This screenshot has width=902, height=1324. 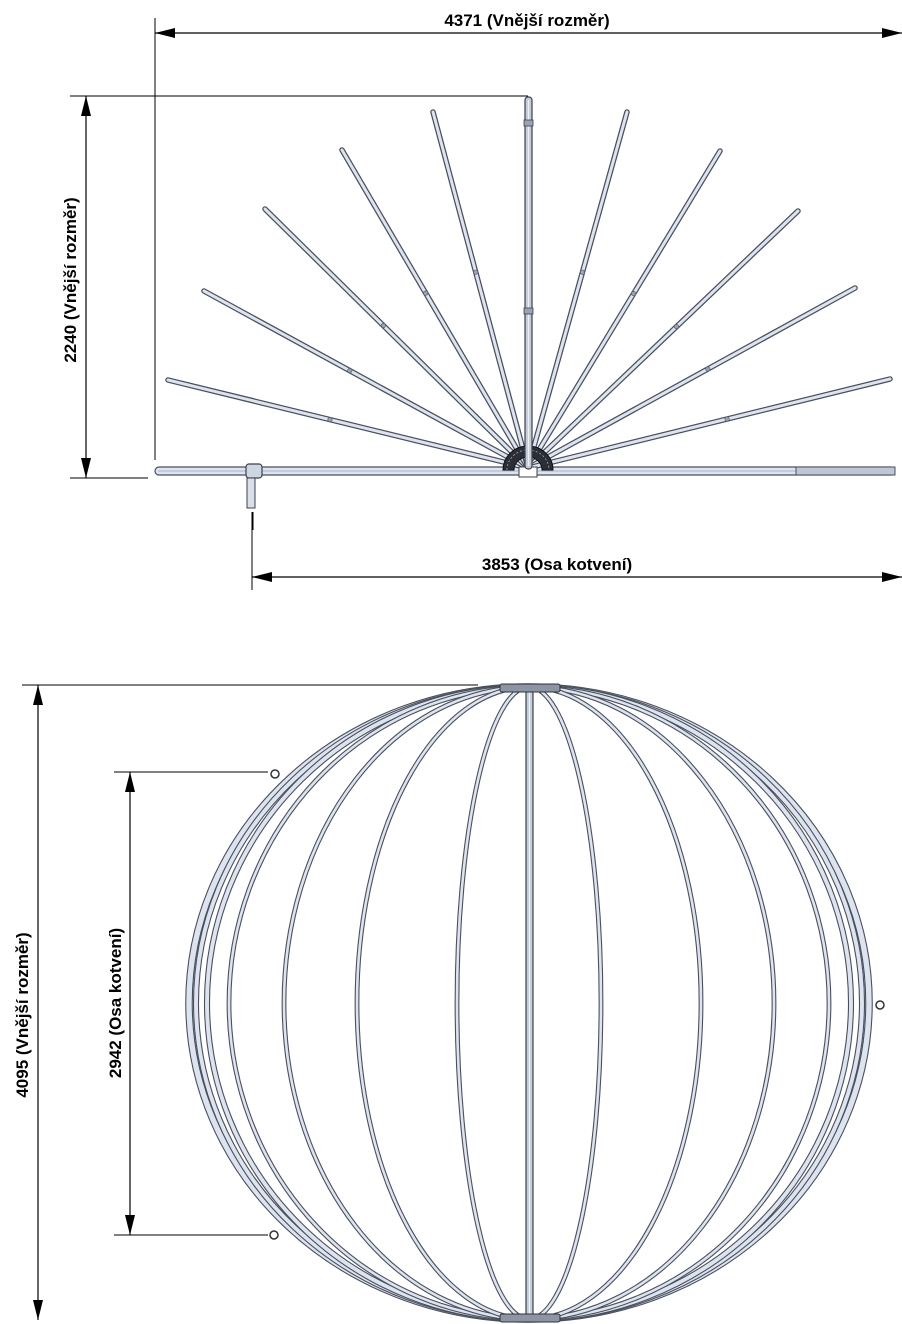 What do you see at coordinates (22, 1014) in the screenshot?
I see `dim-bottom-height-label: 4095 (Vnější rozměr)` at bounding box center [22, 1014].